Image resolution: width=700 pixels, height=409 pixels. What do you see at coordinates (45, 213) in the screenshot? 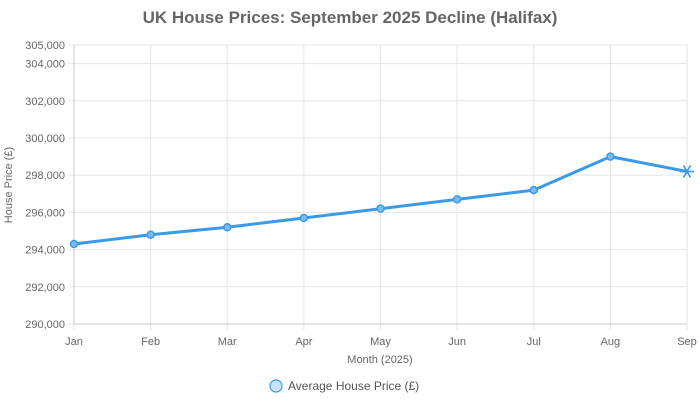
I see `y-tick-label: 296,000` at bounding box center [45, 213].